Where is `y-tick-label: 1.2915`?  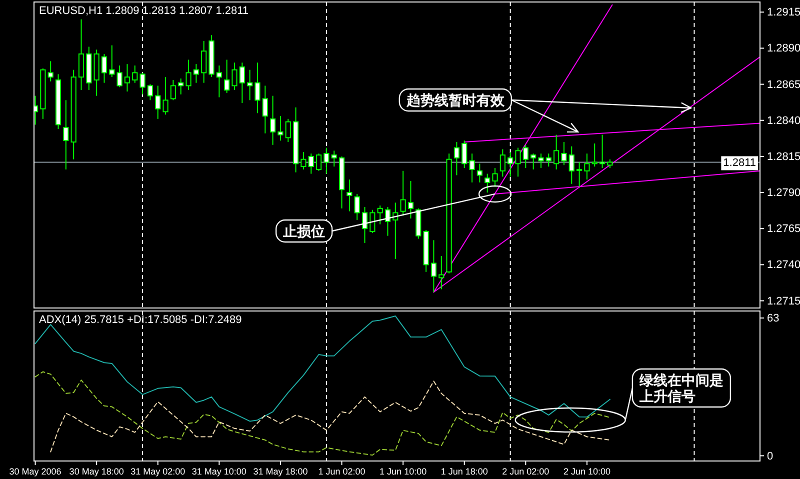 y-tick-label: 1.2915 is located at coordinates (783, 12).